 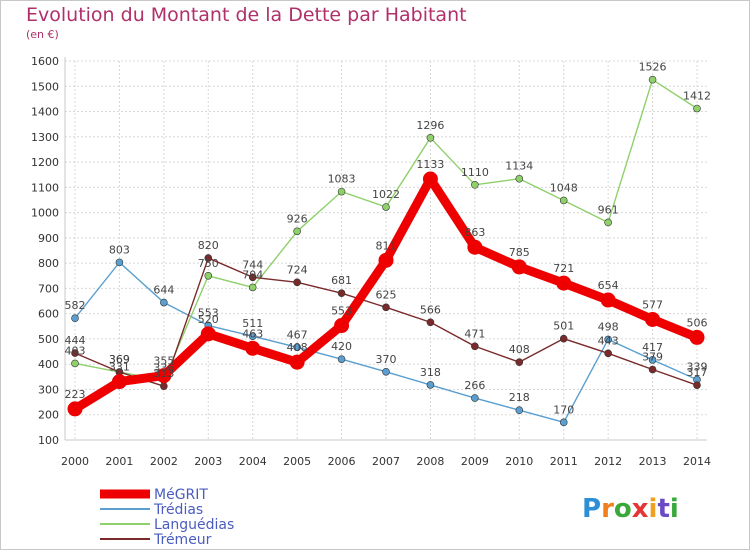 What do you see at coordinates (194, 525) in the screenshot?
I see `legend-label: Languédias` at bounding box center [194, 525].